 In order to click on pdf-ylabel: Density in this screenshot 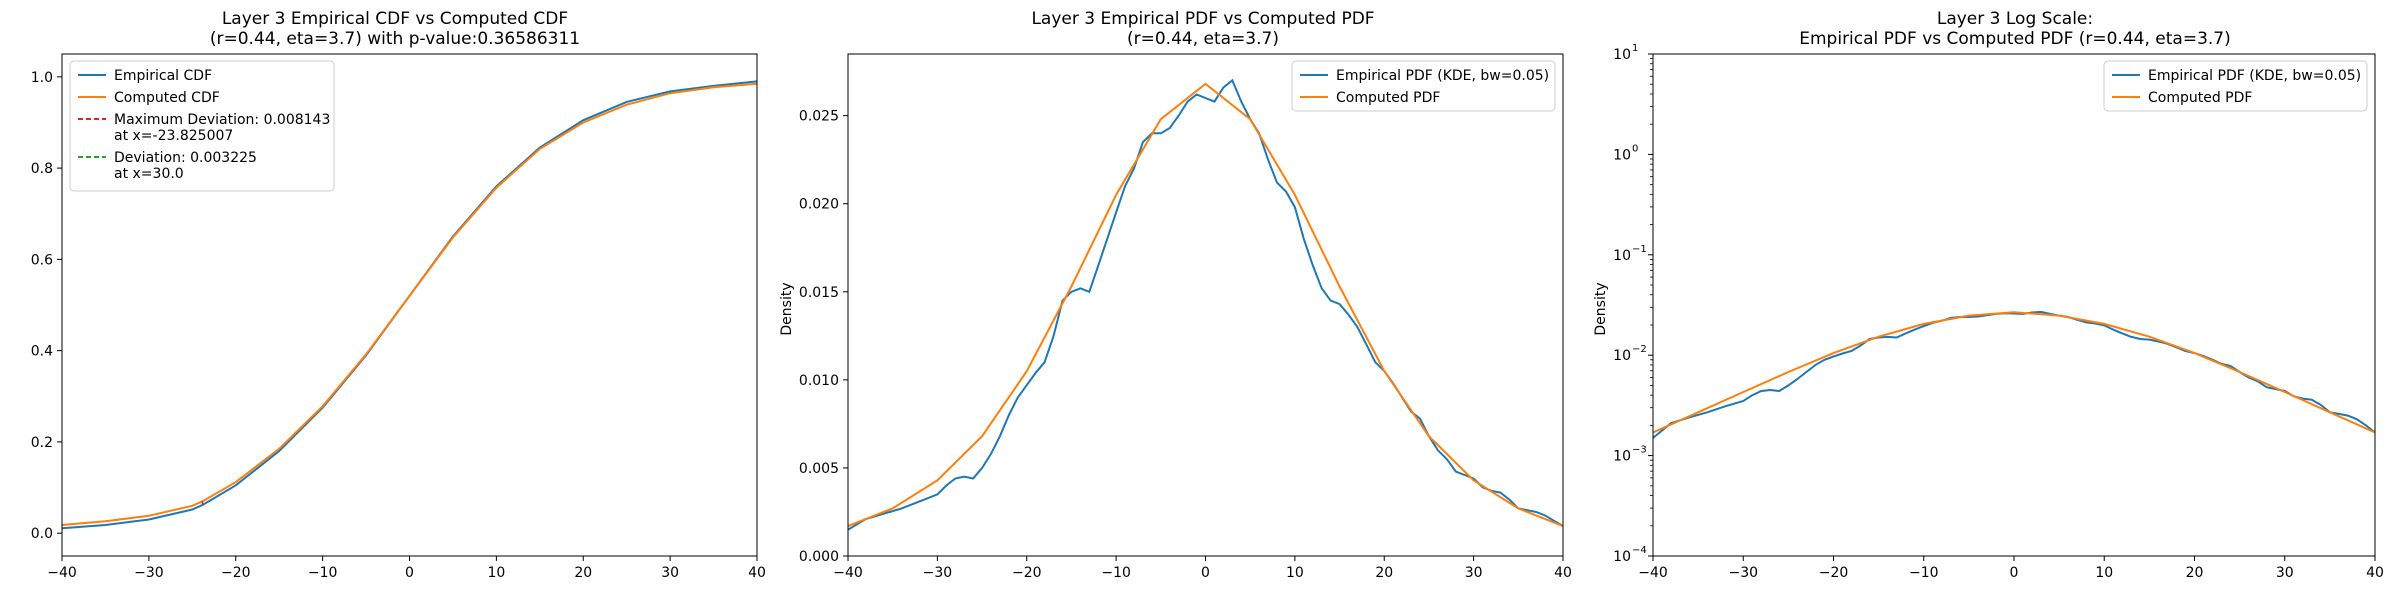, I will do `click(787, 308)`.